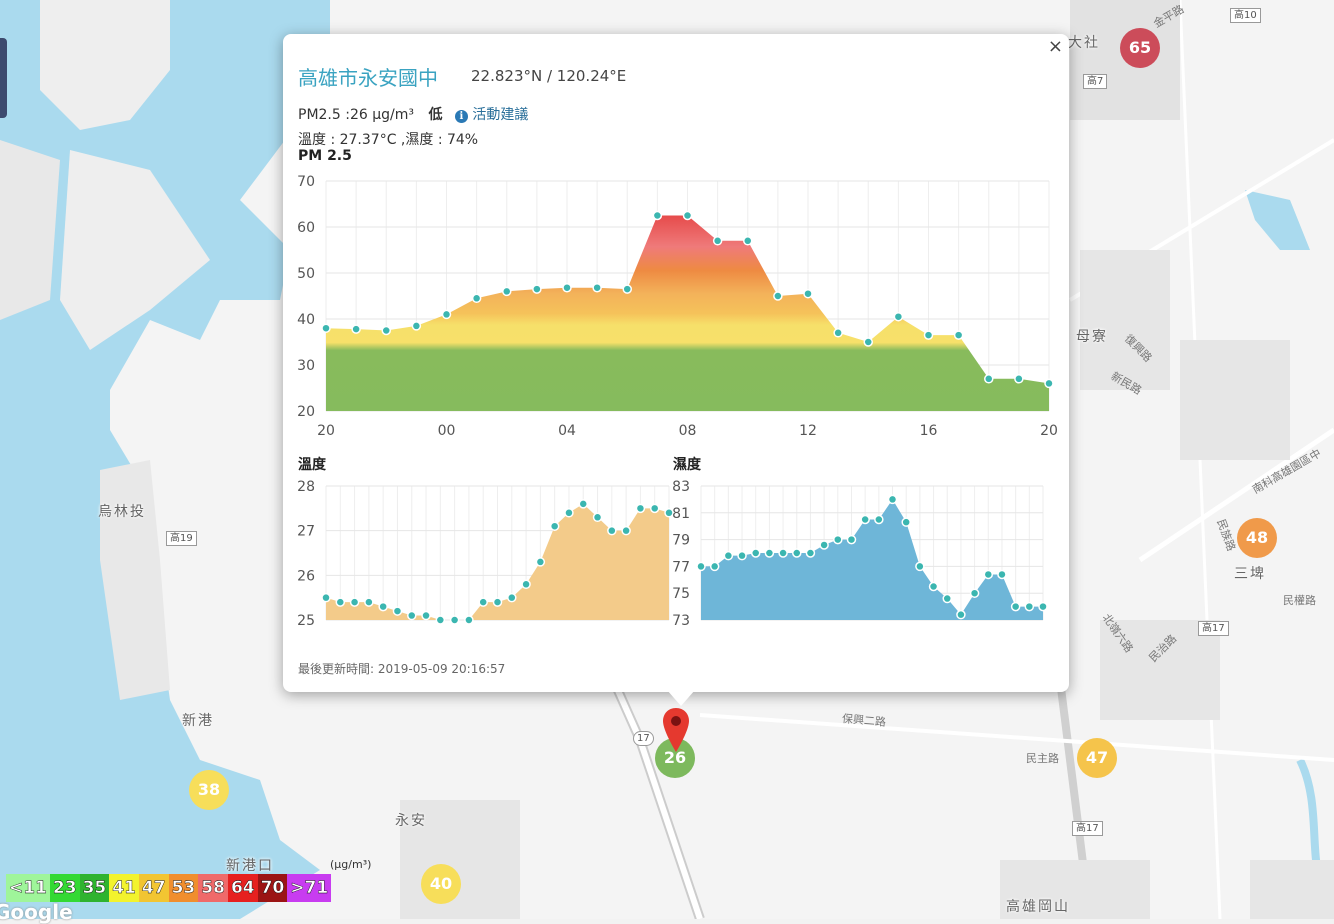 This screenshot has width=1334, height=924. Describe the element at coordinates (808, 431) in the screenshot. I see `x-tick-label: 12` at that location.